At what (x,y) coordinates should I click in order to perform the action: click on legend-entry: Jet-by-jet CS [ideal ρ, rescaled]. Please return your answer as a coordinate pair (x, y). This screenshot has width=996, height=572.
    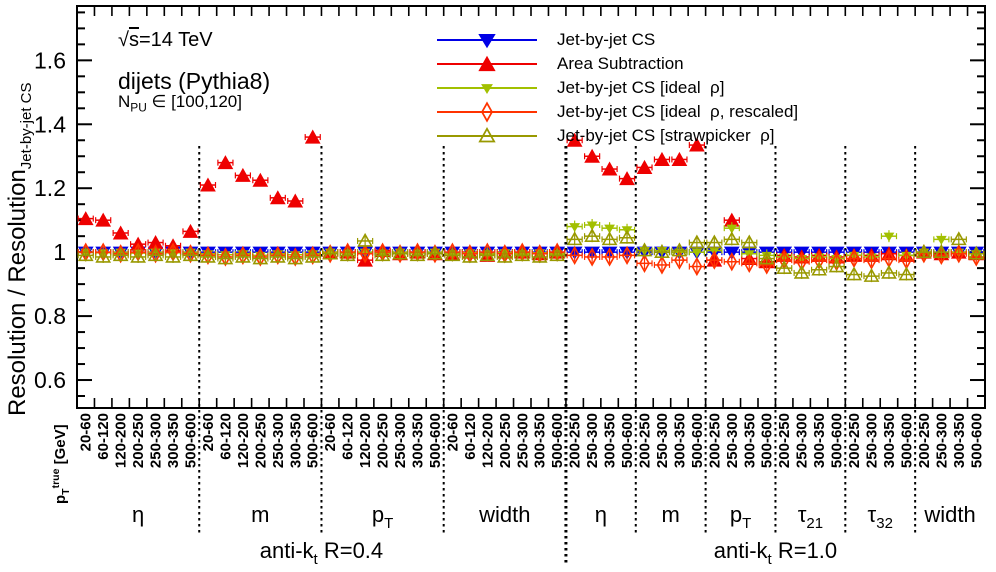
    Looking at the image, I should click on (617, 112).